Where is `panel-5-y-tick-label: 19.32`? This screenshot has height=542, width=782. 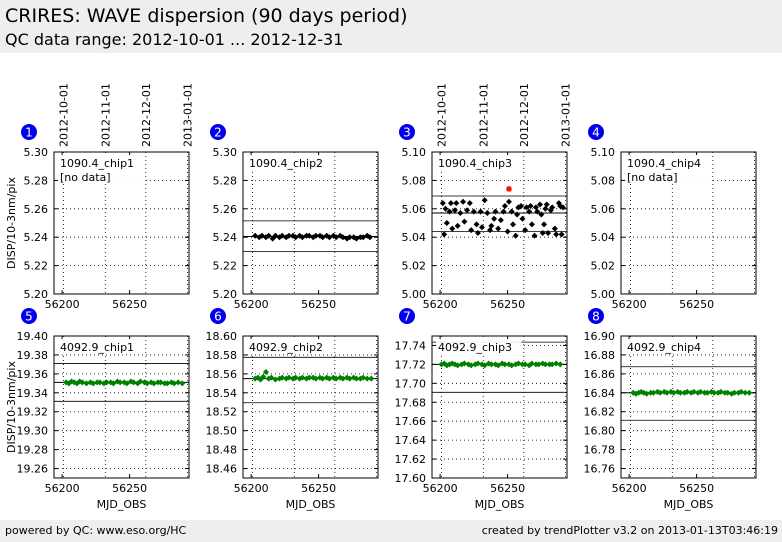
panel-5-y-tick-label: 19.32 is located at coordinates (33, 412).